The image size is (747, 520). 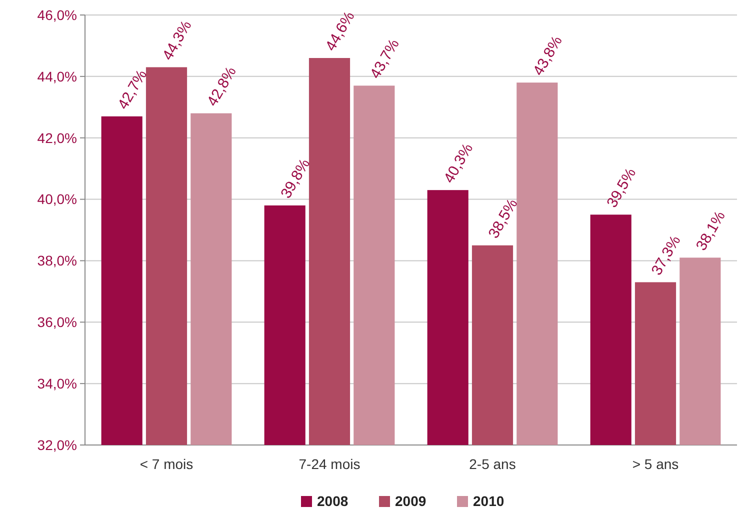 I want to click on x-tick-label: 2-5 ans, so click(x=492, y=464).